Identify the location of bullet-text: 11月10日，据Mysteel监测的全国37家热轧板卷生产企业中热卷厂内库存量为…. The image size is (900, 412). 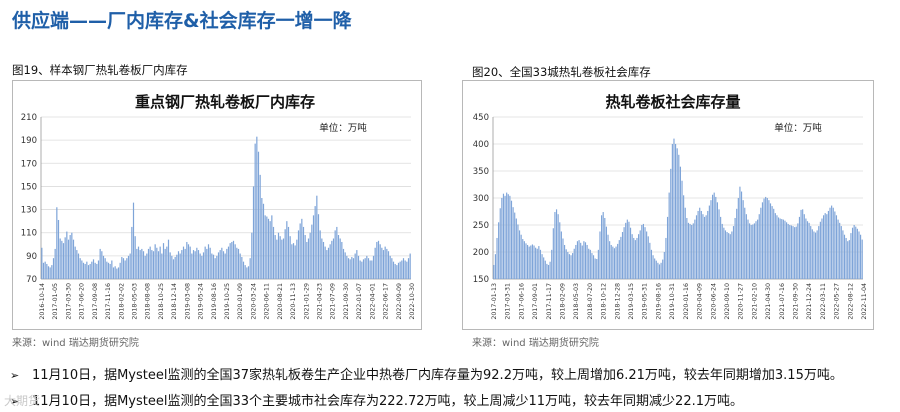
(437, 375).